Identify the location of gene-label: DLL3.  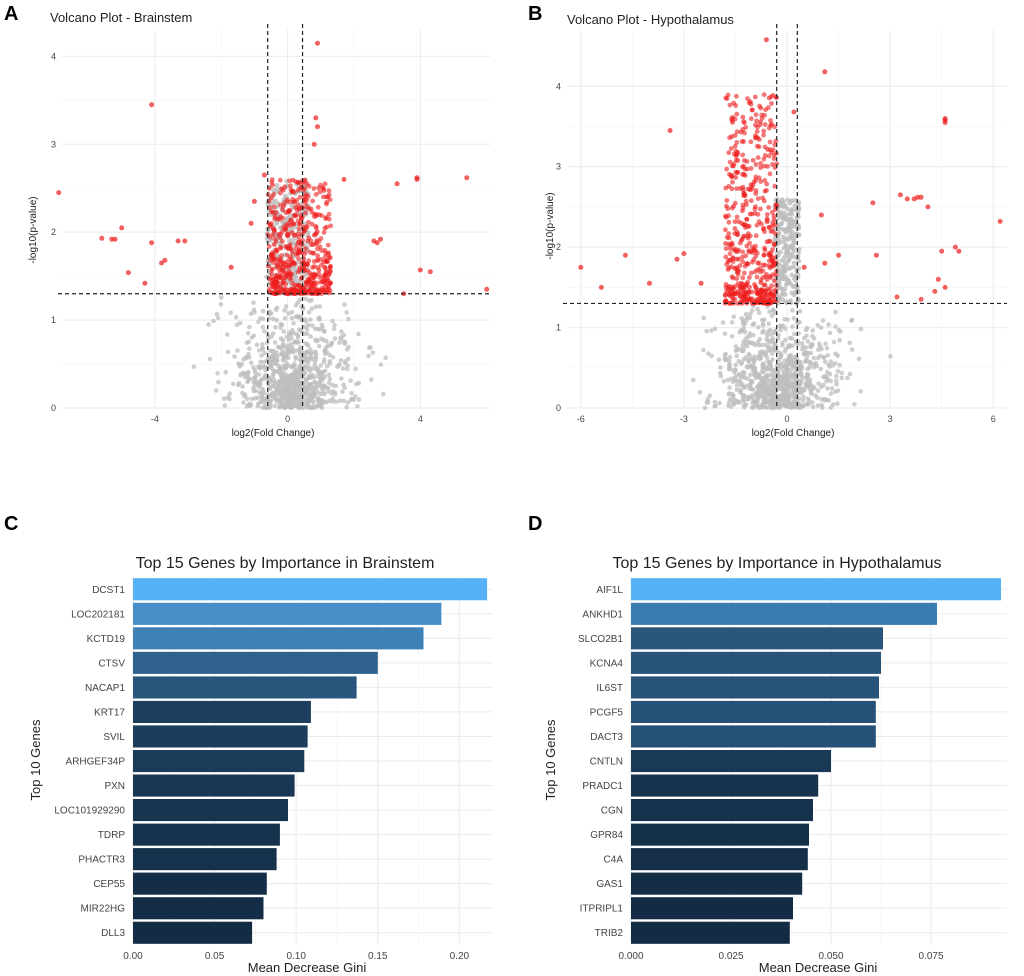
(113, 933).